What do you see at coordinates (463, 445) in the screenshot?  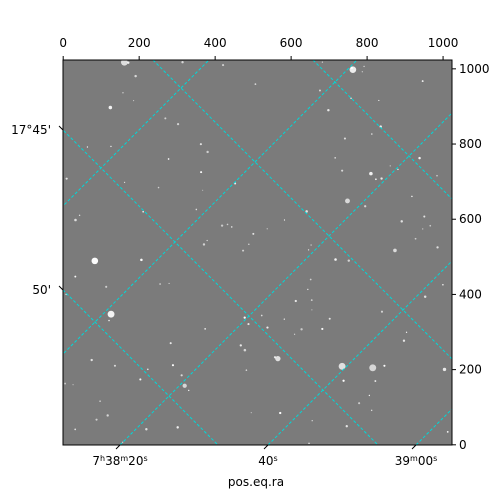 I see `y-tick-label: 0` at bounding box center [463, 445].